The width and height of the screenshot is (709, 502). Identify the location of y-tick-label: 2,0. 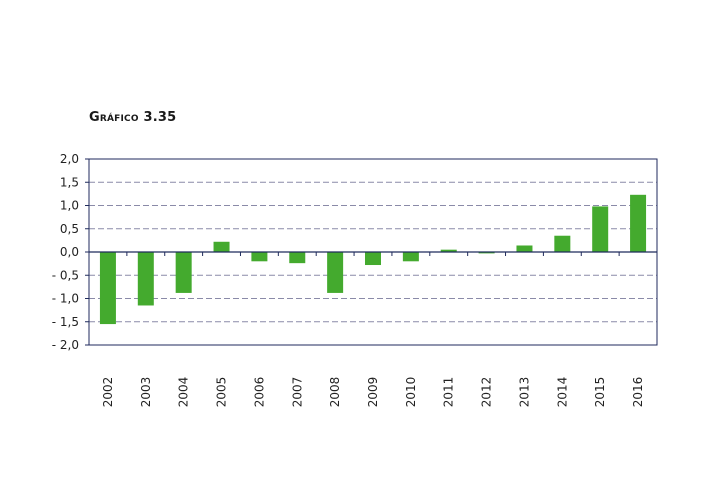
(69, 159).